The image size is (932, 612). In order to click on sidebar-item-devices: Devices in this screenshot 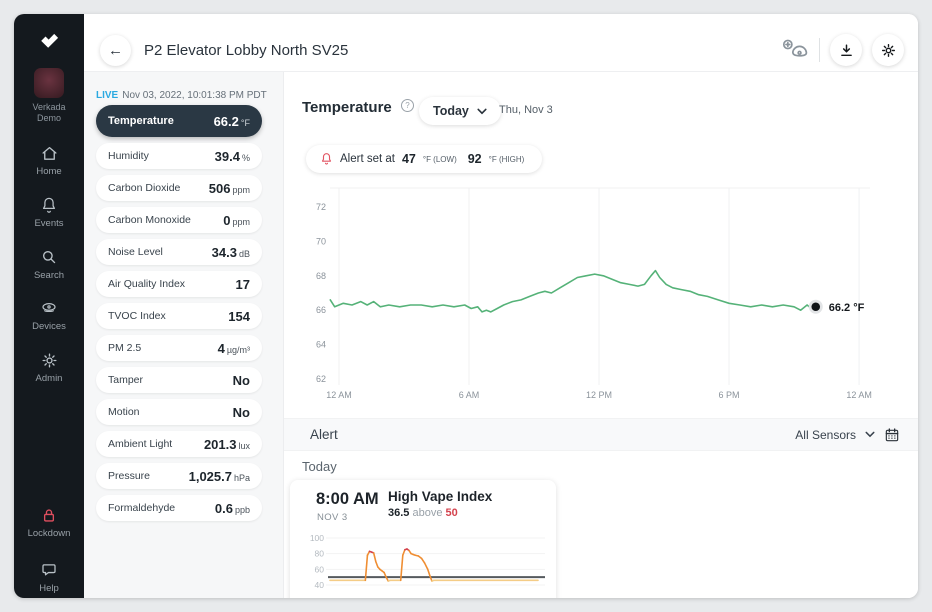, I will do `click(49, 315)`.